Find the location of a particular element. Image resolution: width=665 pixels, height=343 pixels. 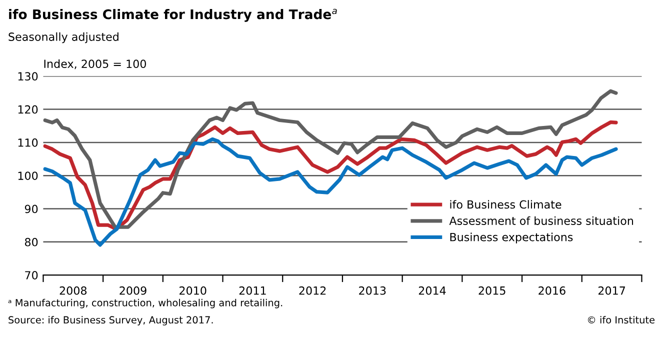

text: © ifo Institute is located at coordinates (621, 320).